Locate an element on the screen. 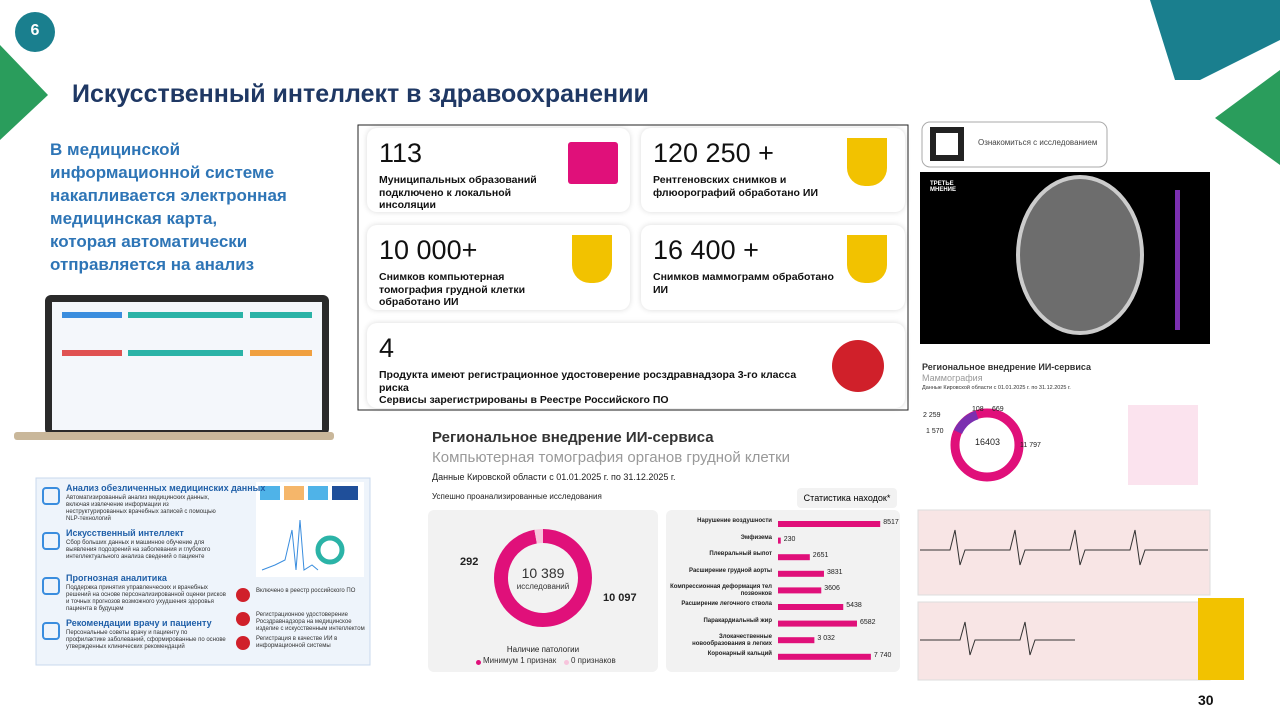  bar-label: Плевральный выпот is located at coordinates (740, 554).